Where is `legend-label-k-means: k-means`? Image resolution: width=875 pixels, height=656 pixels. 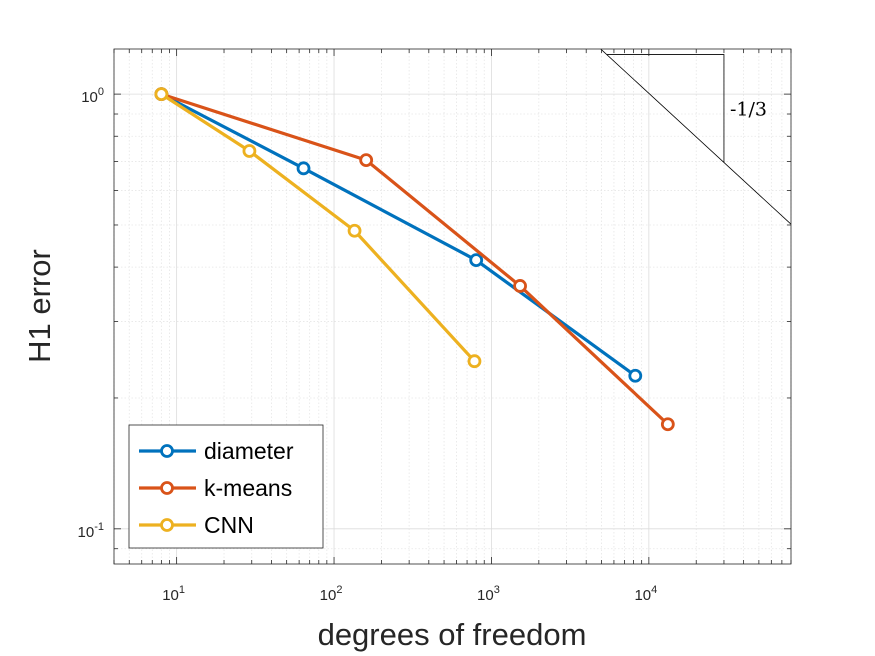 legend-label-k-means: k-means is located at coordinates (248, 488).